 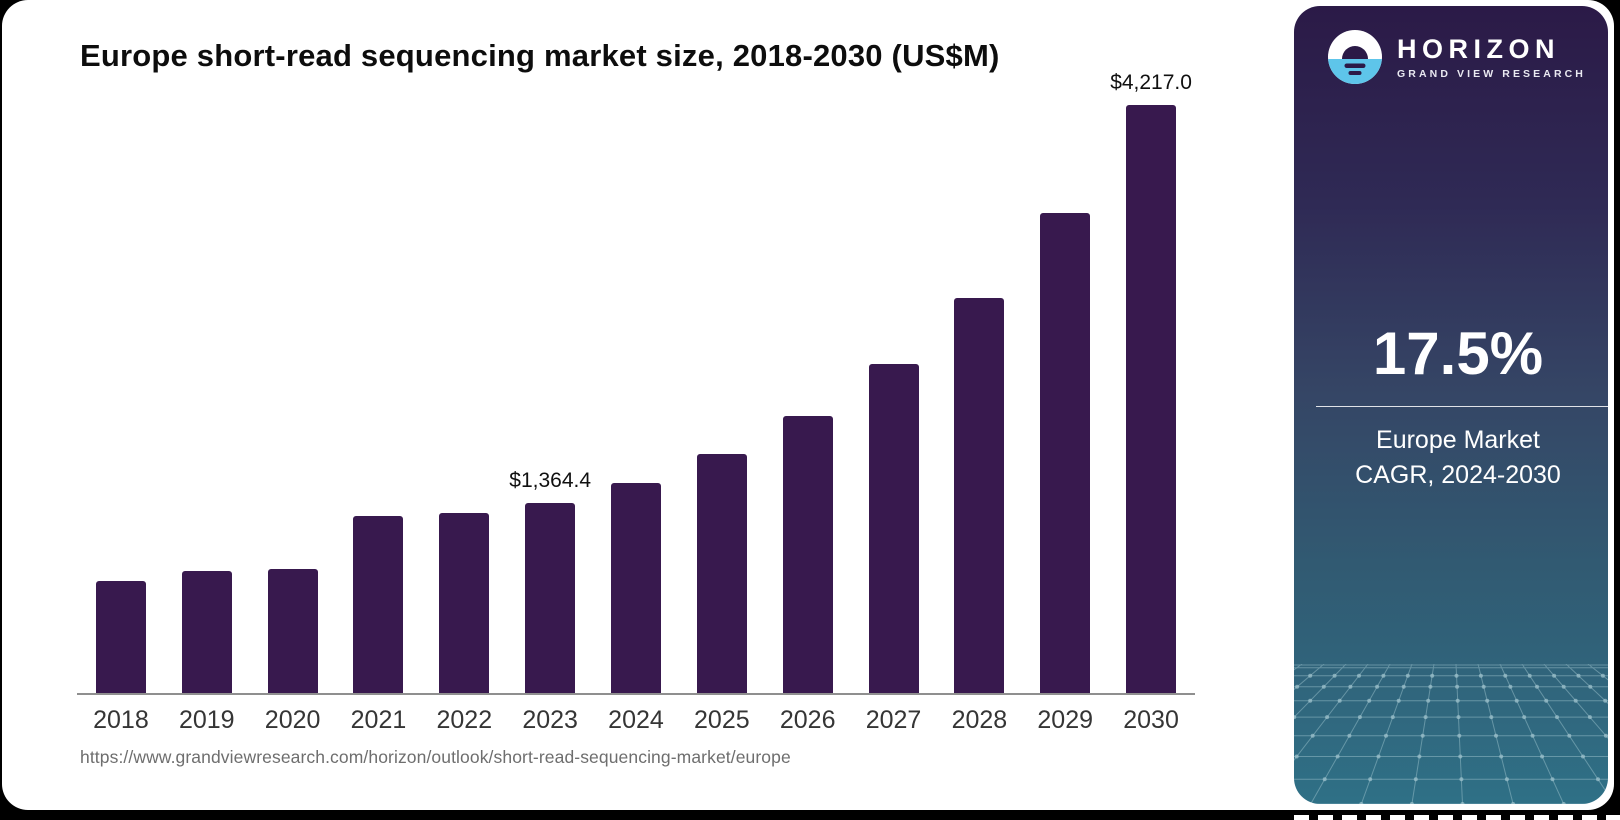 I want to click on year-label-2030: 2030, so click(x=1151, y=720).